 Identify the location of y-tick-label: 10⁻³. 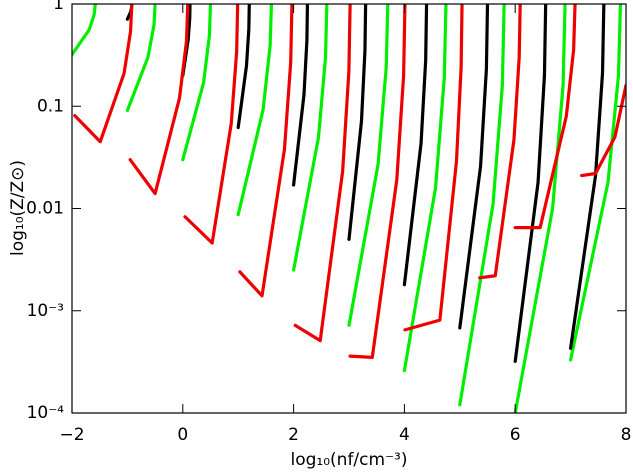
(45, 311).